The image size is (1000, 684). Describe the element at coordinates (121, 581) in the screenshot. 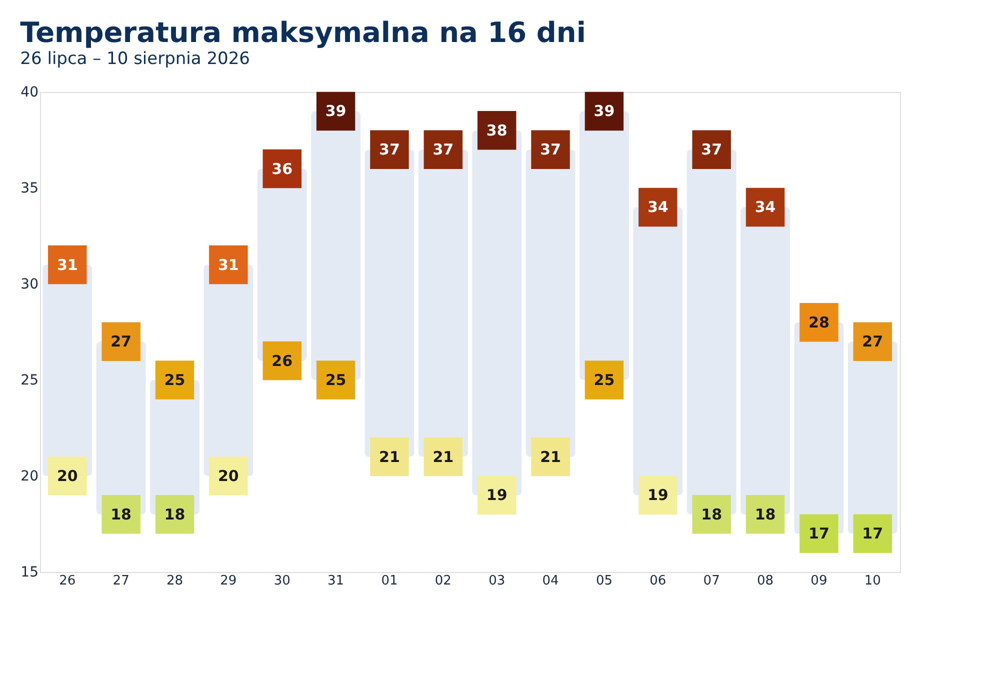

I see `x-tick-label: 27` at that location.